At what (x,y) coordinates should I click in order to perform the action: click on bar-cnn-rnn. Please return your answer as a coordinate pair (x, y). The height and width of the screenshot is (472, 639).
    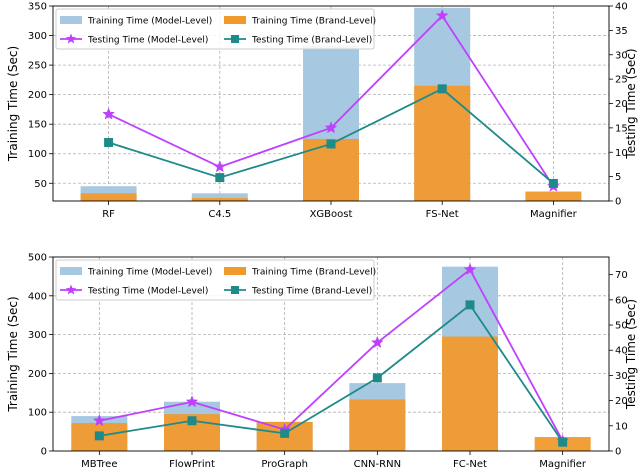
    Looking at the image, I should click on (377, 425).